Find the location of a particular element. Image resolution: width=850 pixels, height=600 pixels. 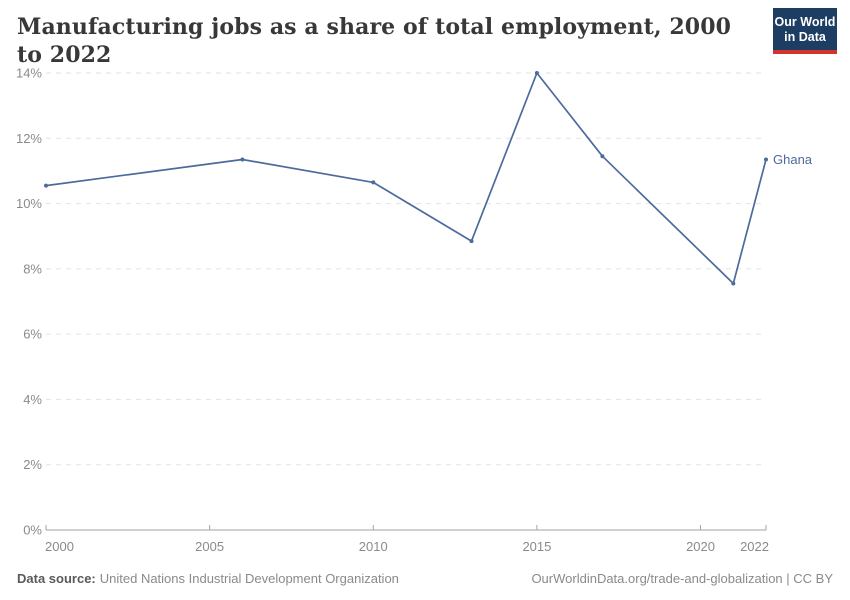

y-tick-label: 12% is located at coordinates (29, 138).